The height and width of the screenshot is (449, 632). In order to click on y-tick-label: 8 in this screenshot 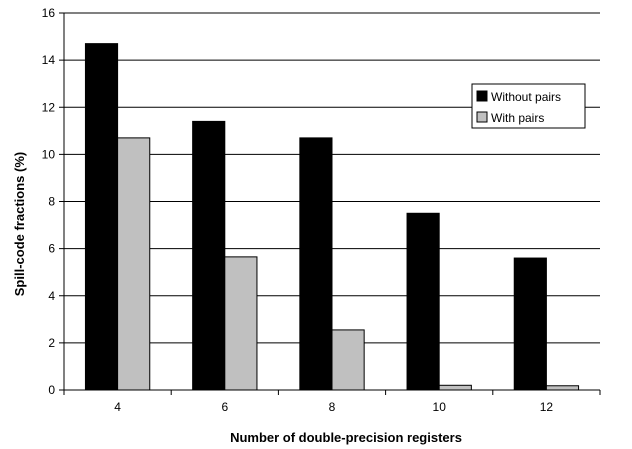, I will do `click(51, 202)`.